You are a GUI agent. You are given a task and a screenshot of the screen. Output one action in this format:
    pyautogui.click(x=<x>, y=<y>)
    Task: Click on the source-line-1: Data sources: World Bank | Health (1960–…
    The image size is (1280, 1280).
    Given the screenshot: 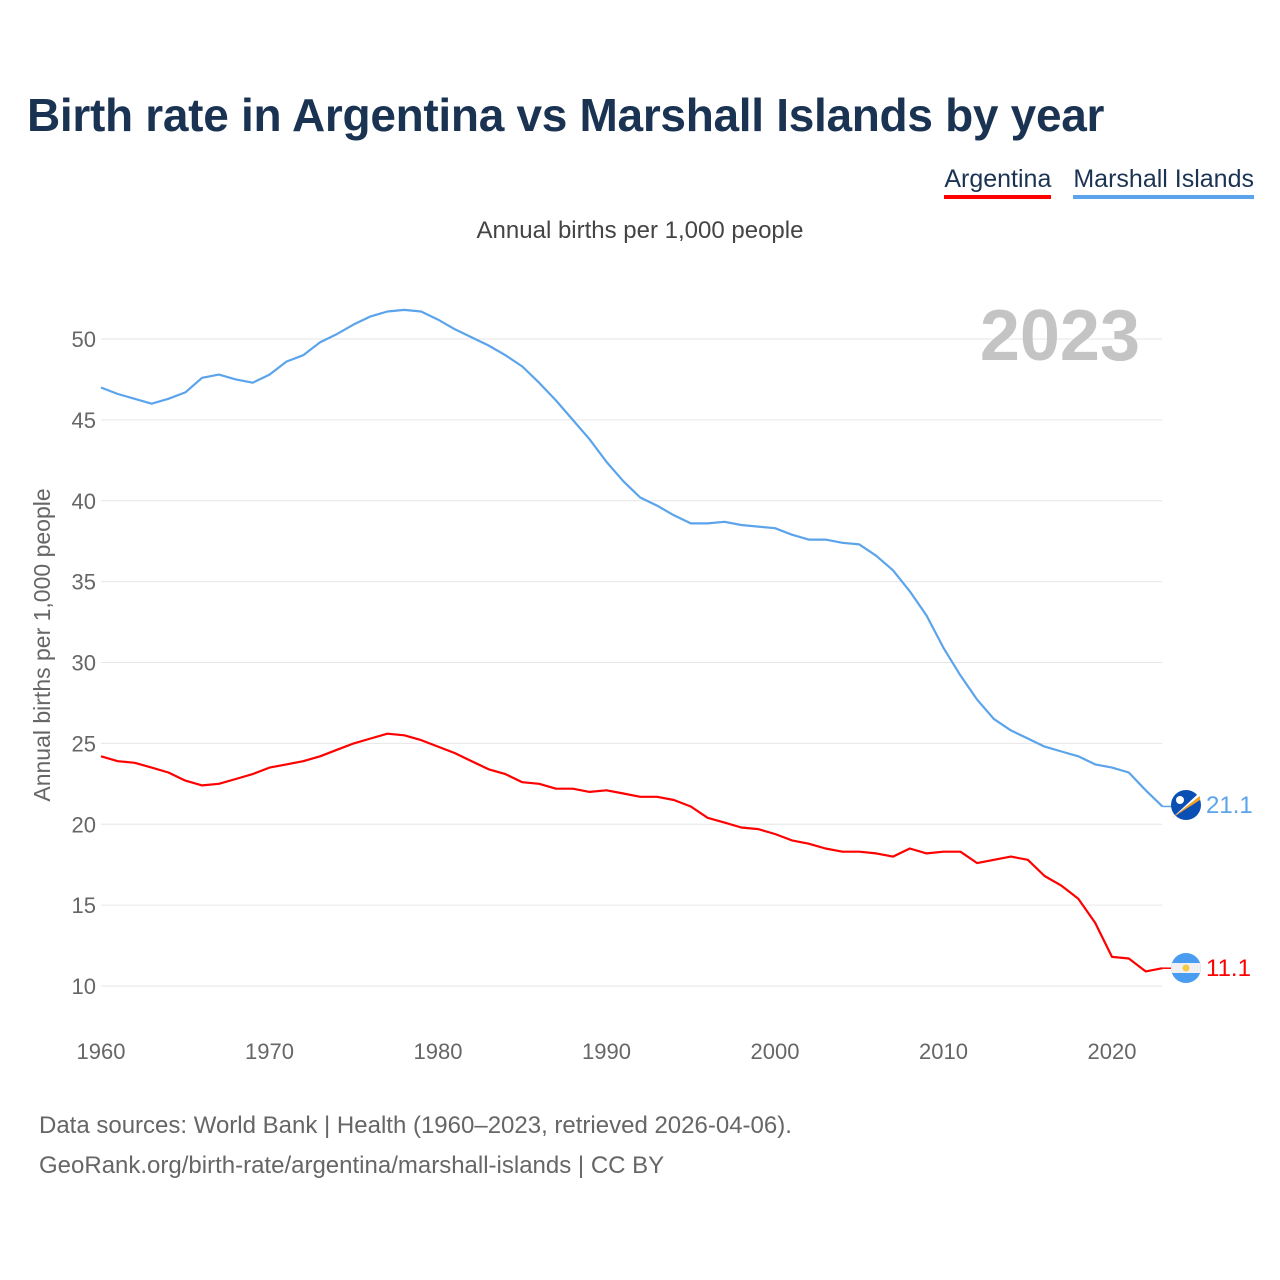 What is the action you would take?
    pyautogui.click(x=415, y=1125)
    